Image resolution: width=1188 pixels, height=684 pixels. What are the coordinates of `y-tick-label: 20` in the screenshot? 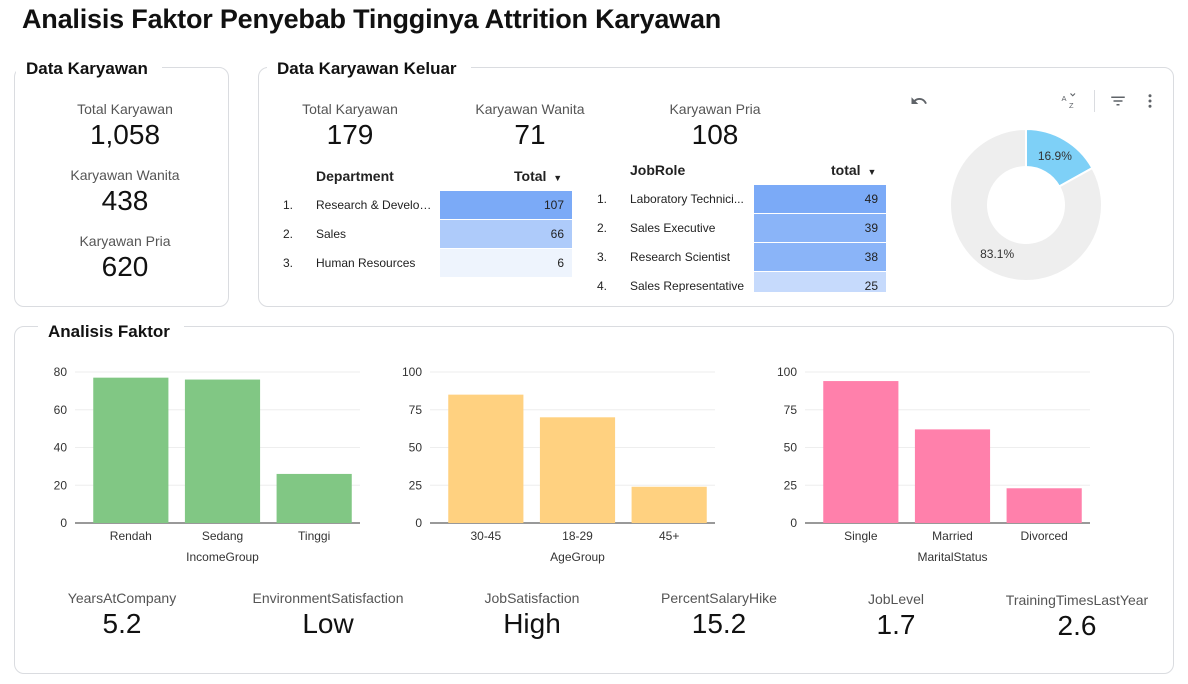 It's located at (61, 485).